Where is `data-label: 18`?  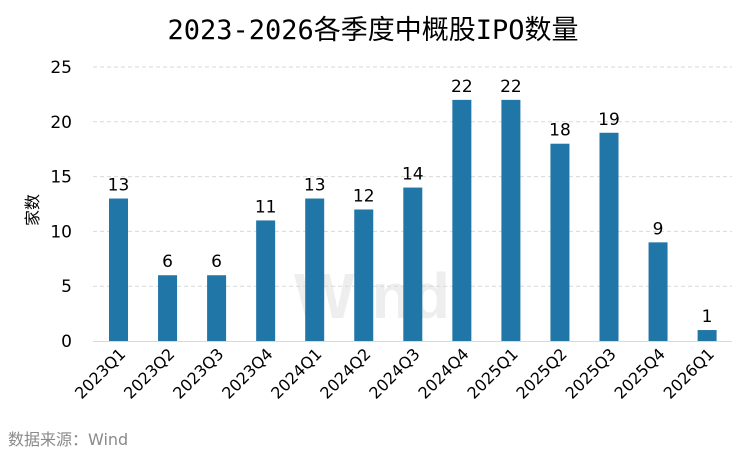
data-label: 18 is located at coordinates (560, 131).